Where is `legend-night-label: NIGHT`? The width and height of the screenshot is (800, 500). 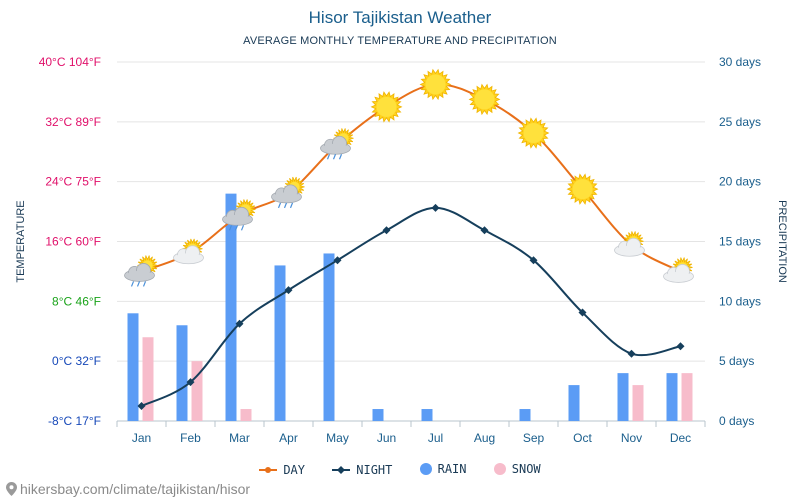
legend-night-label: NIGHT is located at coordinates (374, 470).